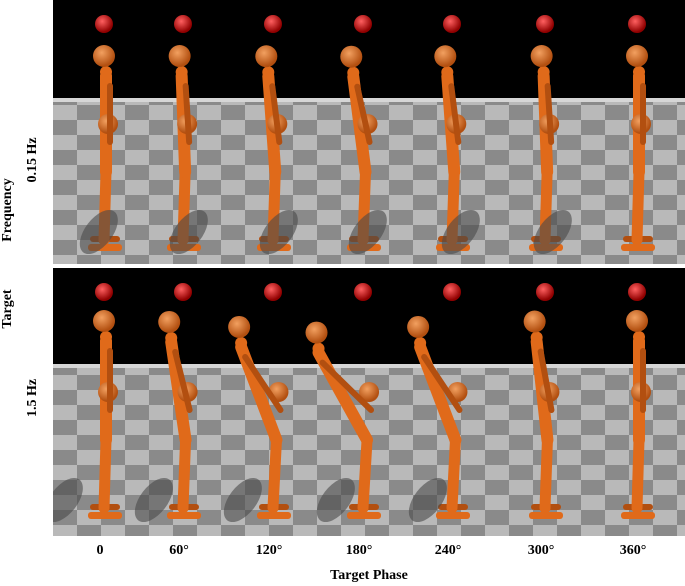 This screenshot has width=685, height=586. Describe the element at coordinates (100, 550) in the screenshot. I see `column-label-0: 0` at that location.